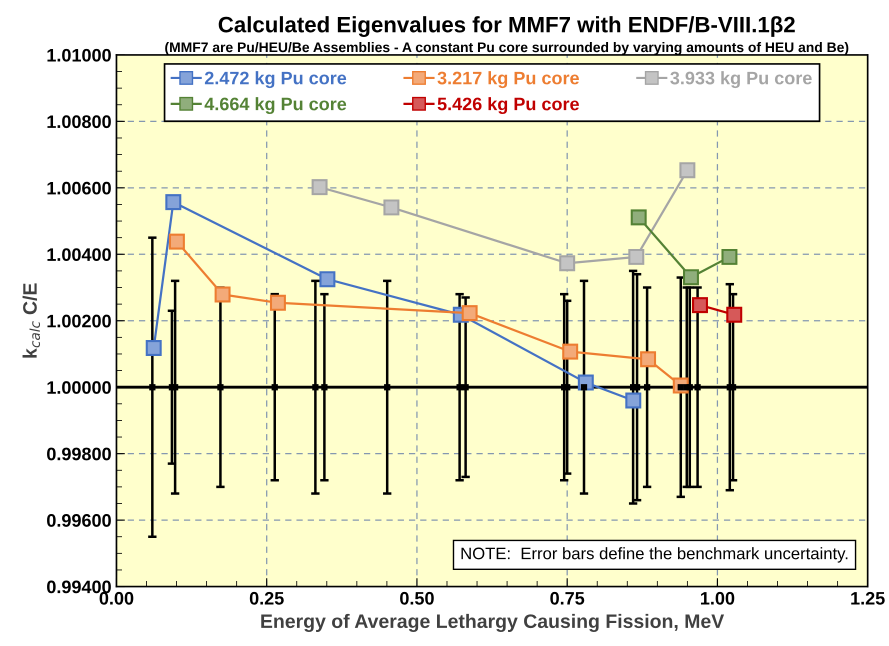 The image size is (889, 646). What do you see at coordinates (506, 48) in the screenshot?
I see `chart-subtitle: (MMF7 are Pu/HEU/Be Assemblies - A constant Pu core surrounded by varying amounts of HEU and Be)` at bounding box center [506, 48].